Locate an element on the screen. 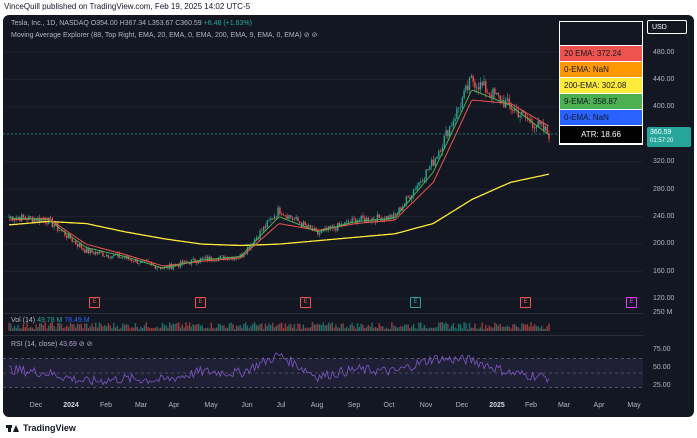 The height and width of the screenshot is (438, 697). tradingview-logo: TradingView is located at coordinates (41, 428).